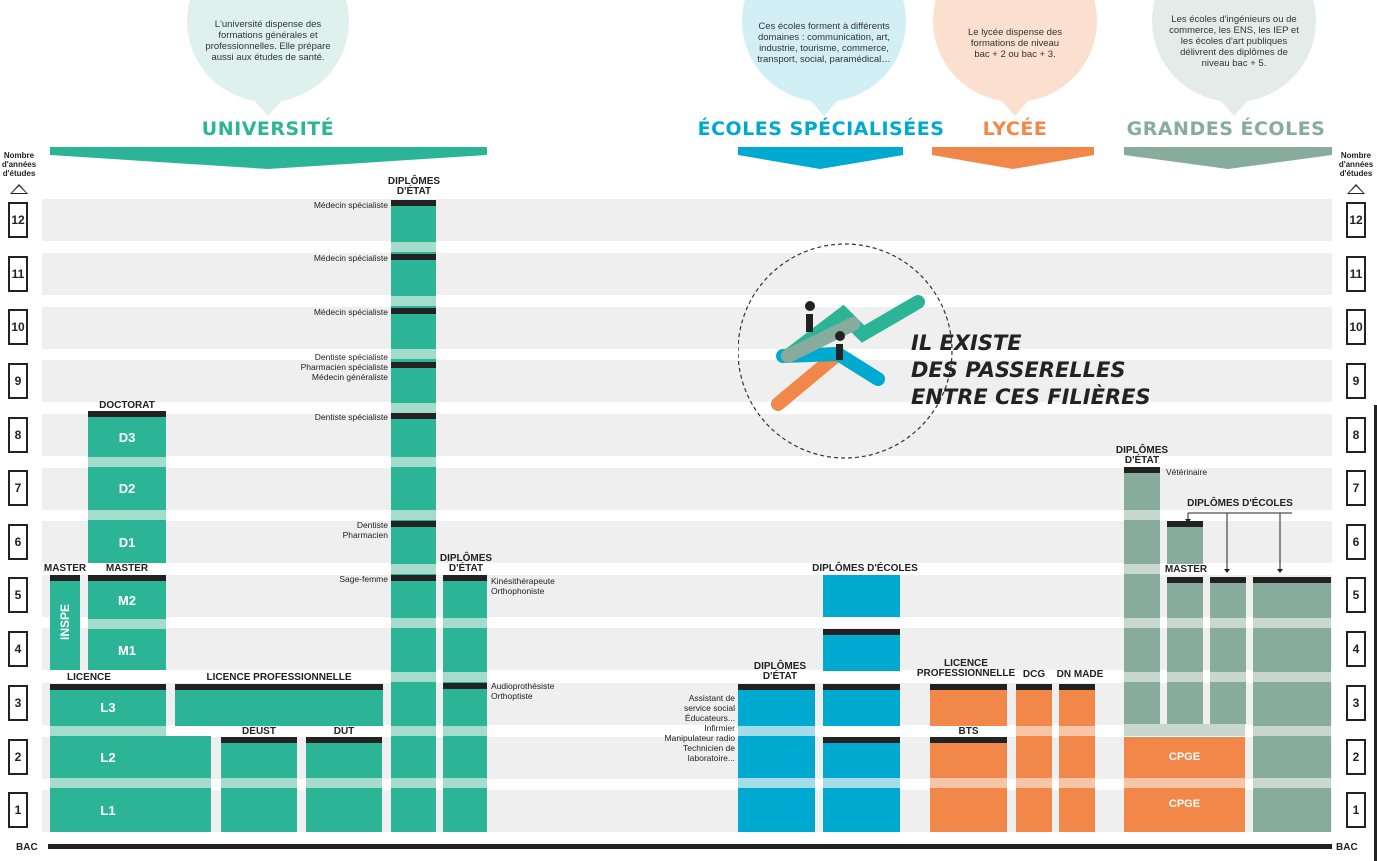 This screenshot has height=861, width=1377. What do you see at coordinates (279, 677) in the screenshot?
I see `label-licence-pro: LICENCE PROFESSIONNELLE` at bounding box center [279, 677].